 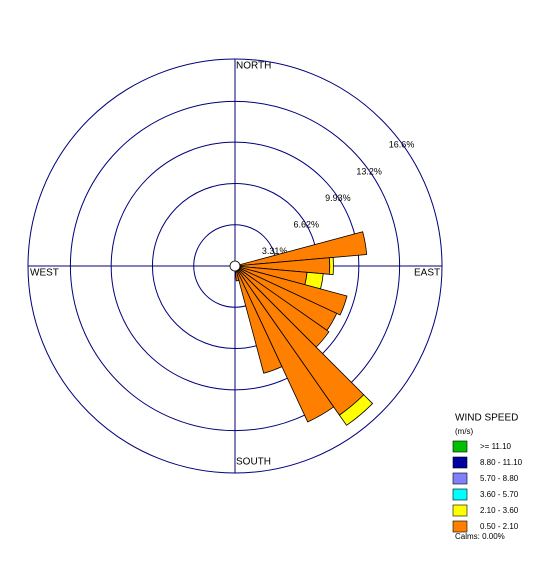 What do you see at coordinates (253, 66) in the screenshot?
I see `north-label: NORTH` at bounding box center [253, 66].